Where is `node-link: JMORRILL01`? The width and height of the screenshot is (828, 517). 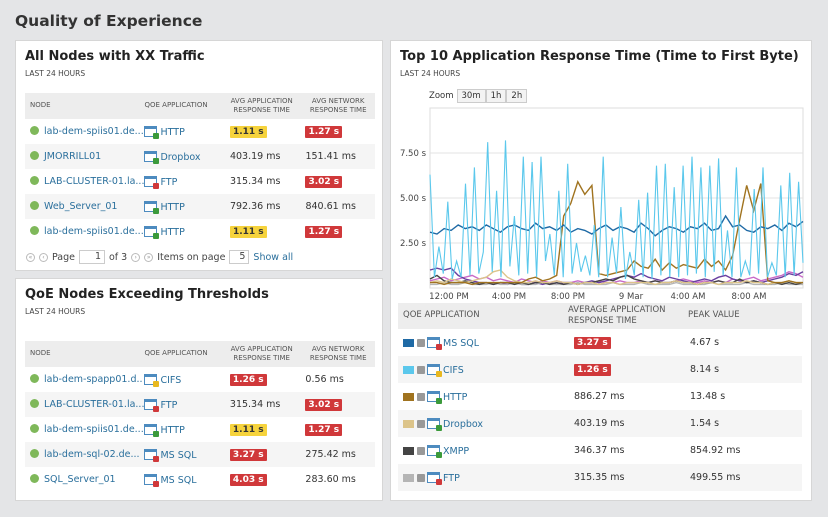 node-link: JMORRILL01 is located at coordinates (73, 156).